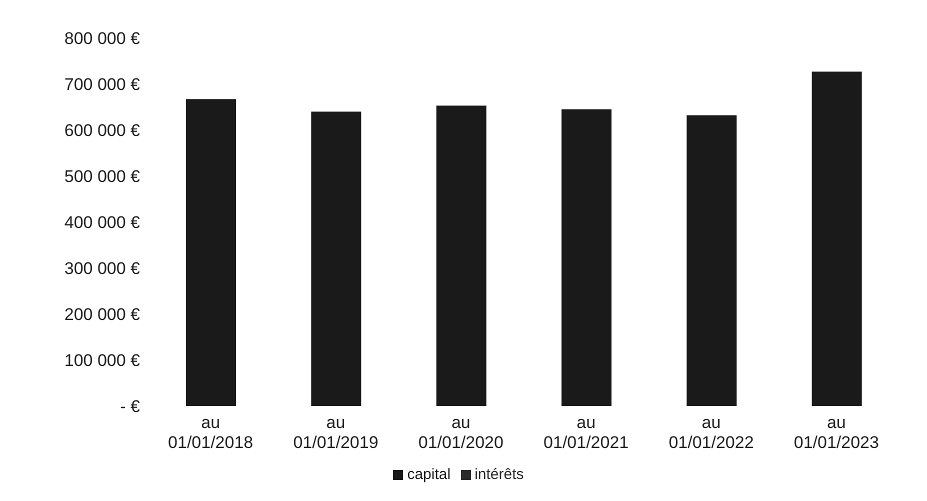 Image resolution: width=927 pixels, height=501 pixels. I want to click on legend-label: capital, so click(429, 474).